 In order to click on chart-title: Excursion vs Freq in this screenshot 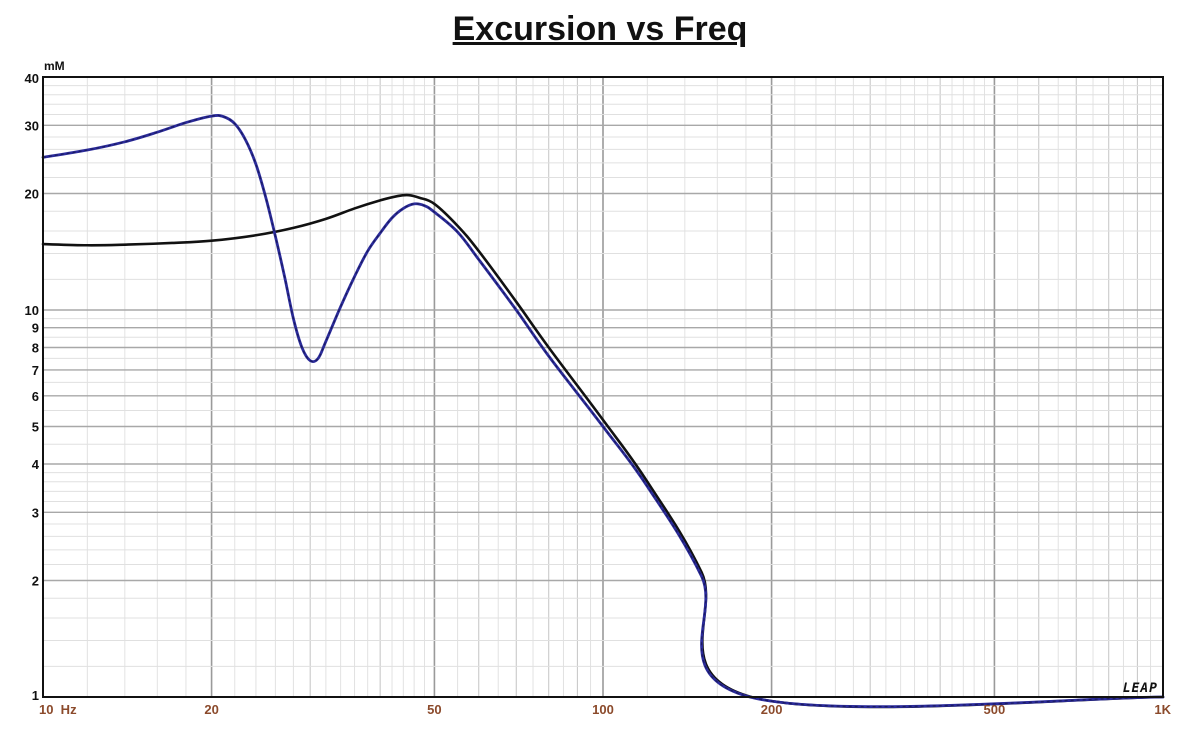, I will do `click(600, 29)`.